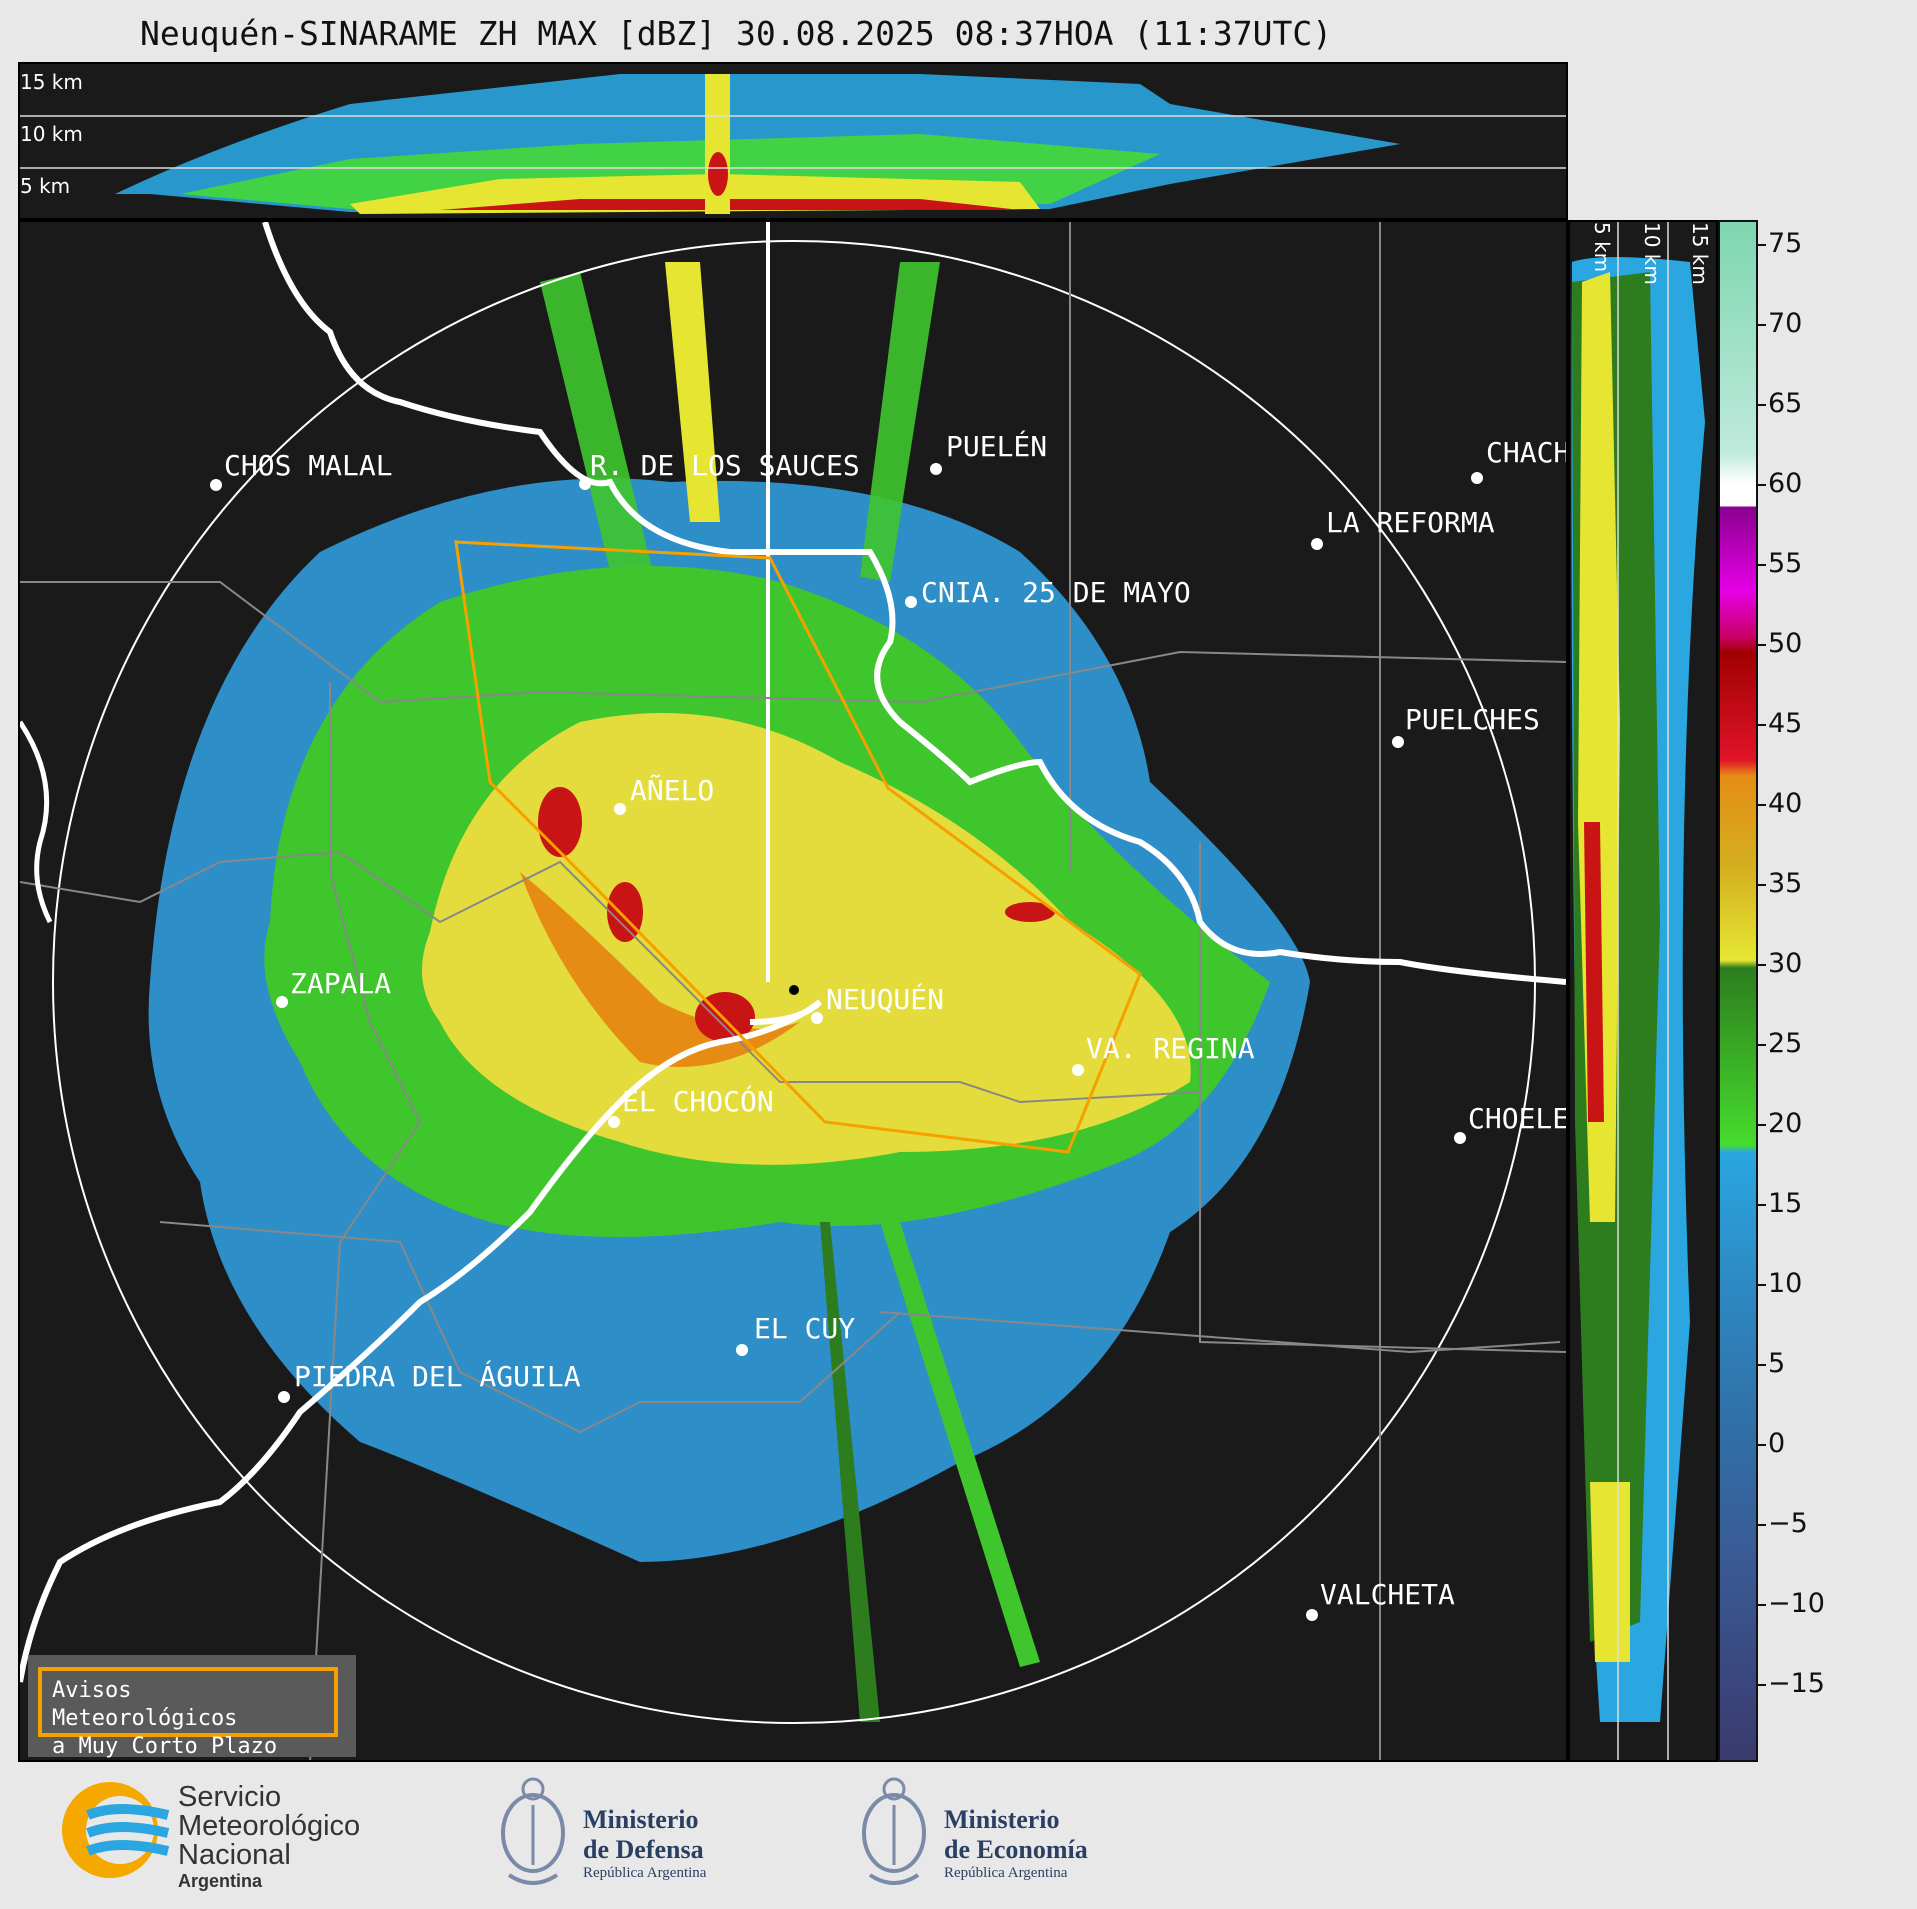  What do you see at coordinates (1785, 1203) in the screenshot?
I see `colorbar-tick-15: 15` at bounding box center [1785, 1203].